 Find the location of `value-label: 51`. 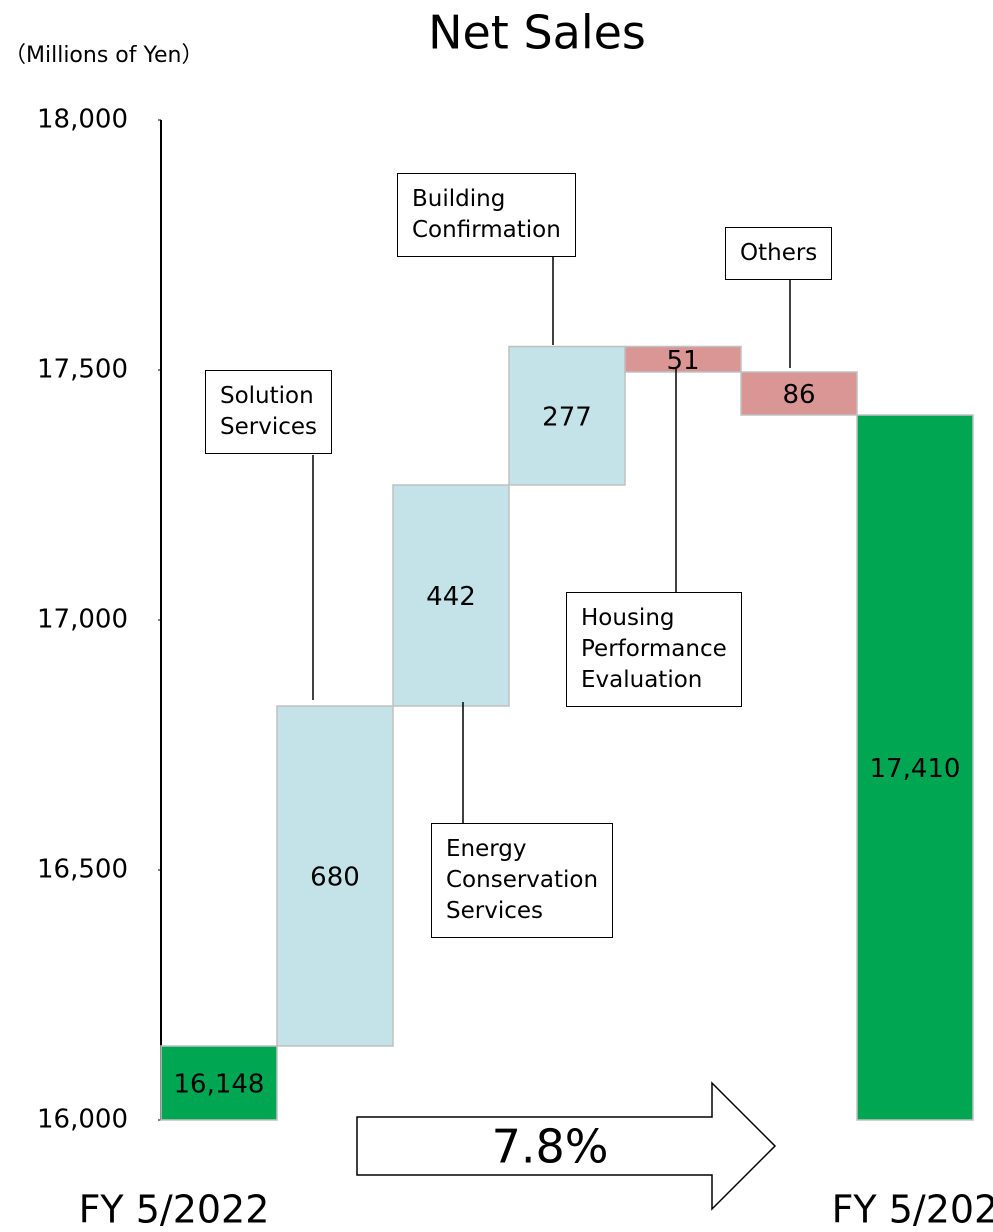

value-label: 51 is located at coordinates (682, 361).